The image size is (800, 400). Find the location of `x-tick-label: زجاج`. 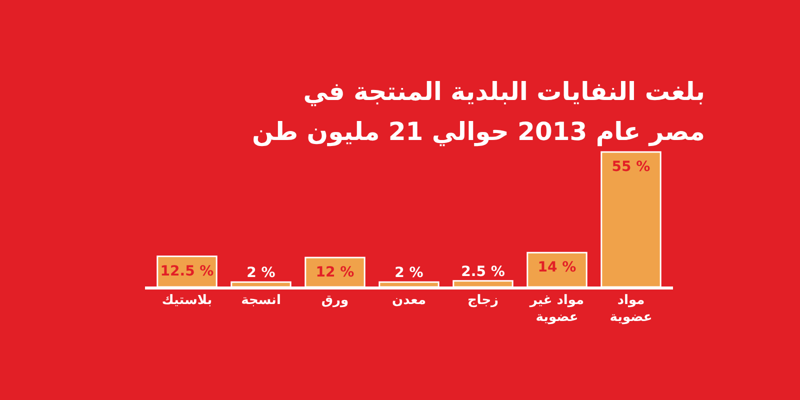

x-tick-label: زجاج is located at coordinates (483, 300).